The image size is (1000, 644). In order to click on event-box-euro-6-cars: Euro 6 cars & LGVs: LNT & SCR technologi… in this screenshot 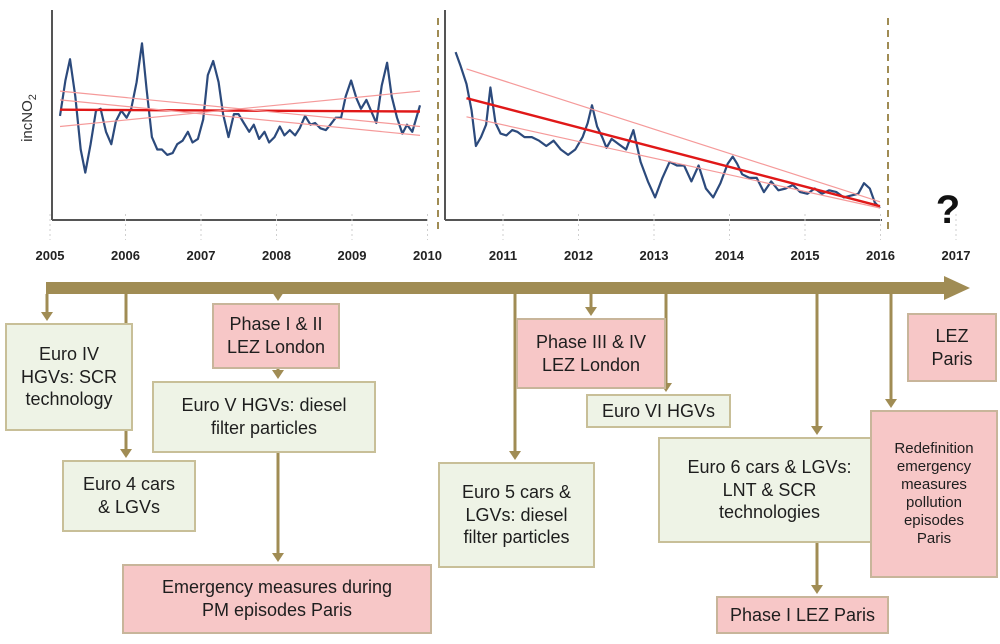, I will do `click(769, 490)`.